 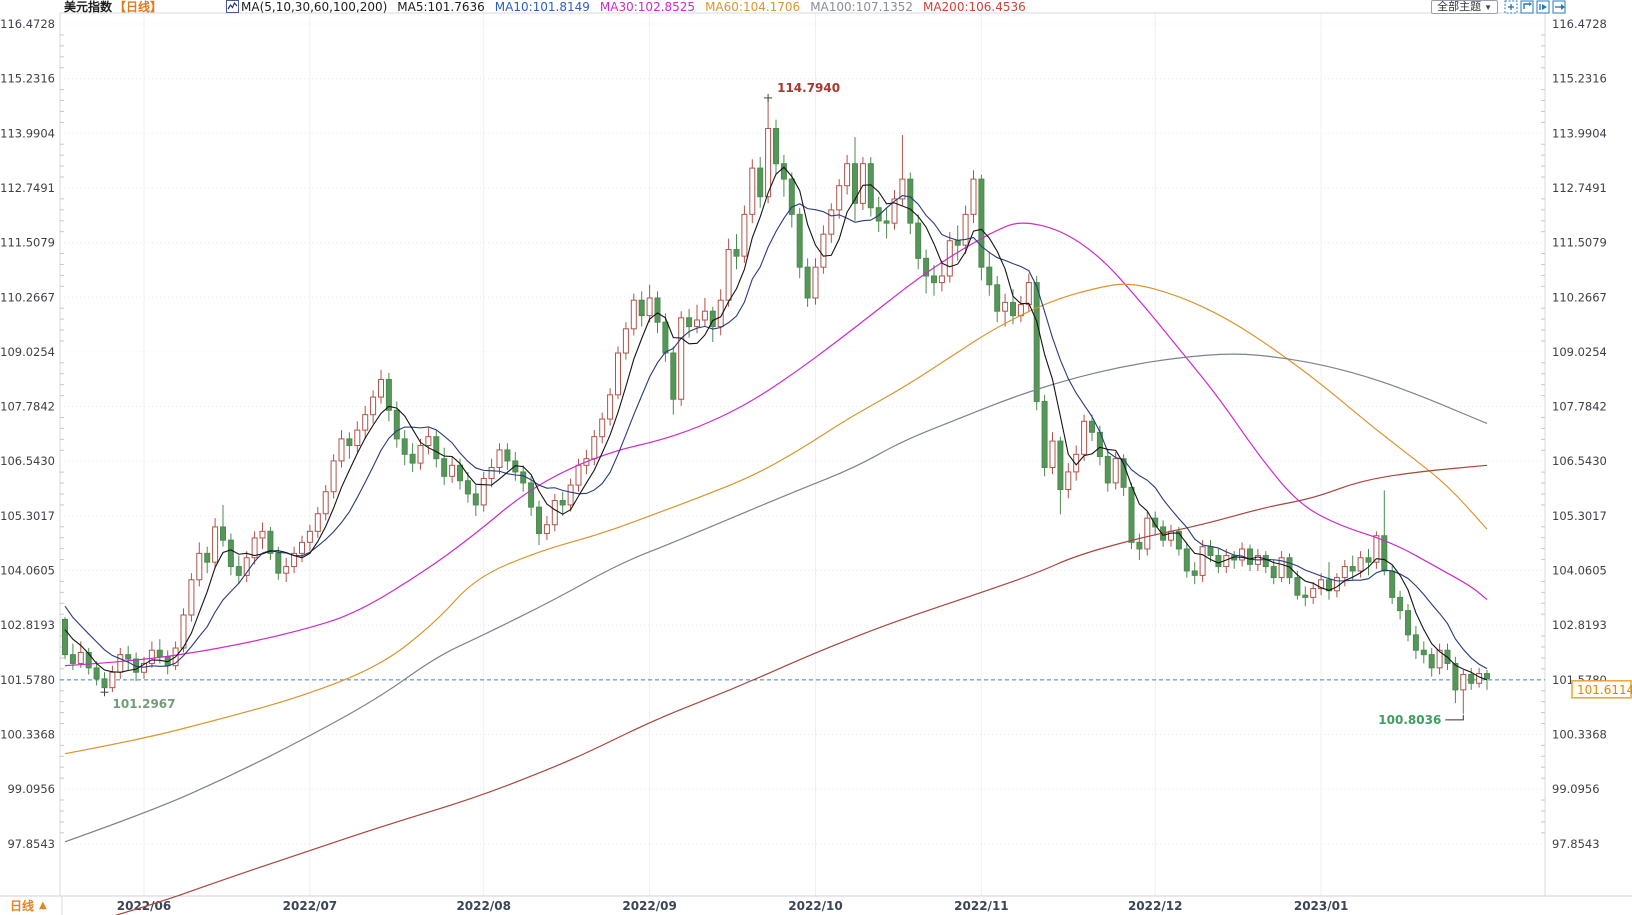 I want to click on svg-text: 101.5780, so click(x=27, y=680).